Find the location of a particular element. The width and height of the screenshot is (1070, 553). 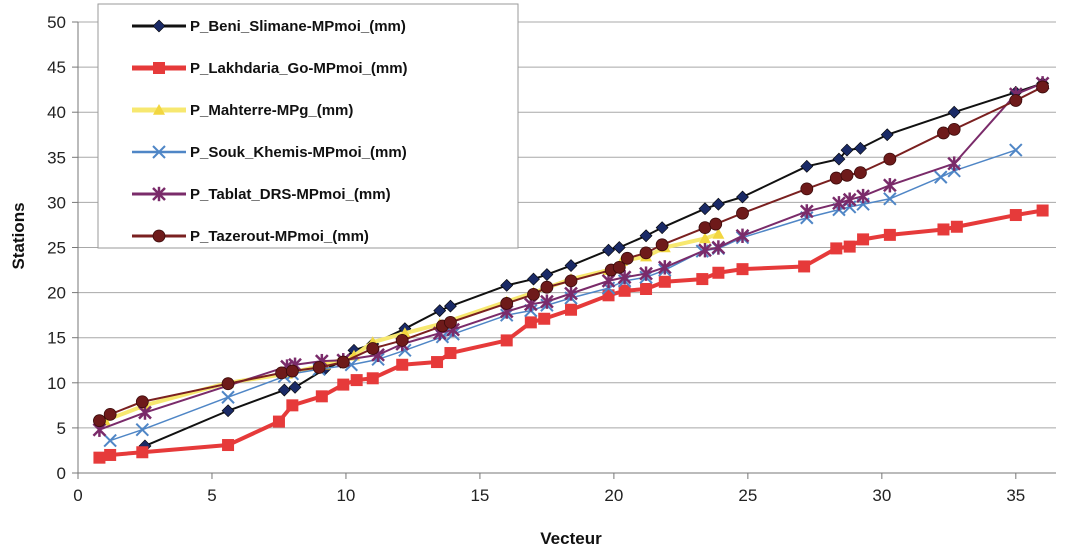

x-tick-label: 5 is located at coordinates (211, 495).